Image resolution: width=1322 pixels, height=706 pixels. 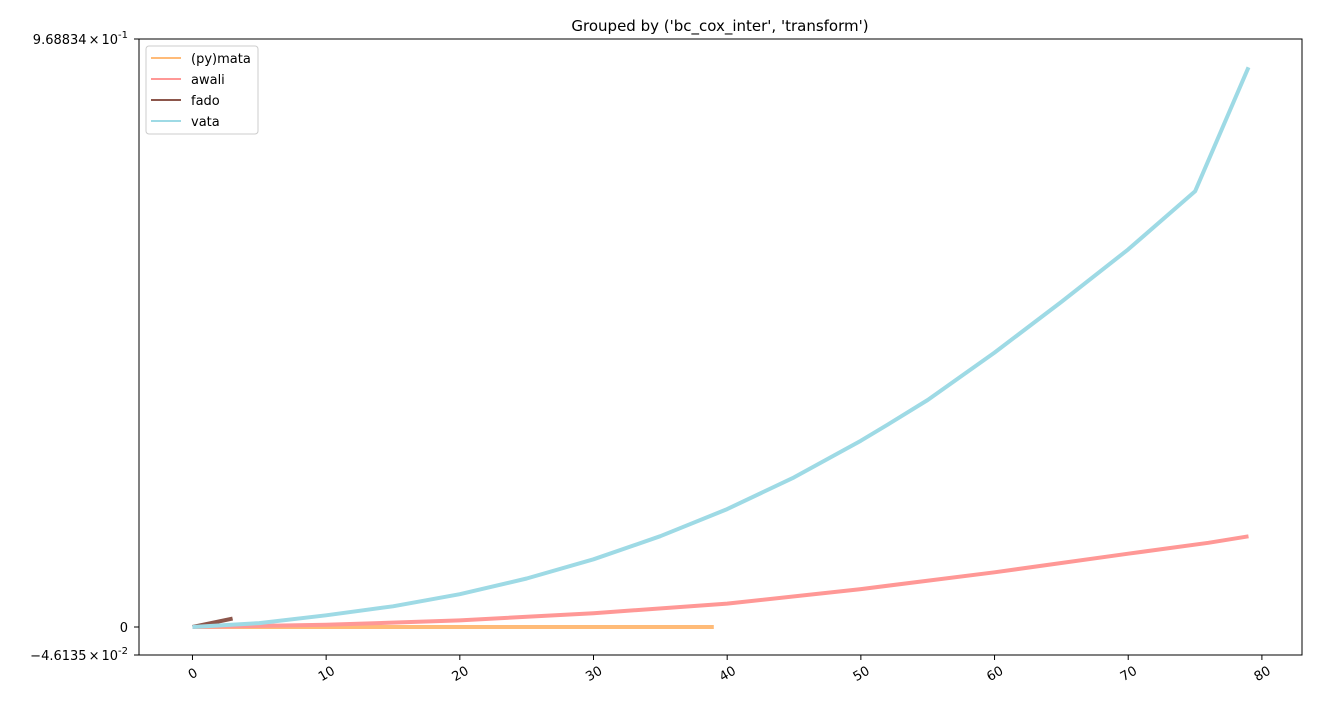 I want to click on y-top-mantissa: 9.68834, so click(x=60, y=40).